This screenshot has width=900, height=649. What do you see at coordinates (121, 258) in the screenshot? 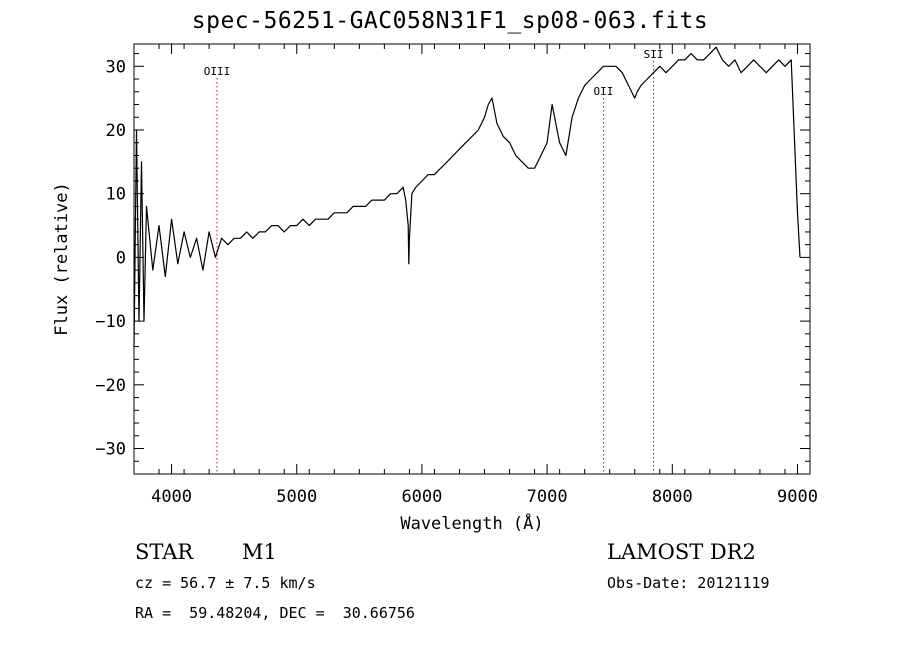
I see `y-tick-label: 0` at bounding box center [121, 258].